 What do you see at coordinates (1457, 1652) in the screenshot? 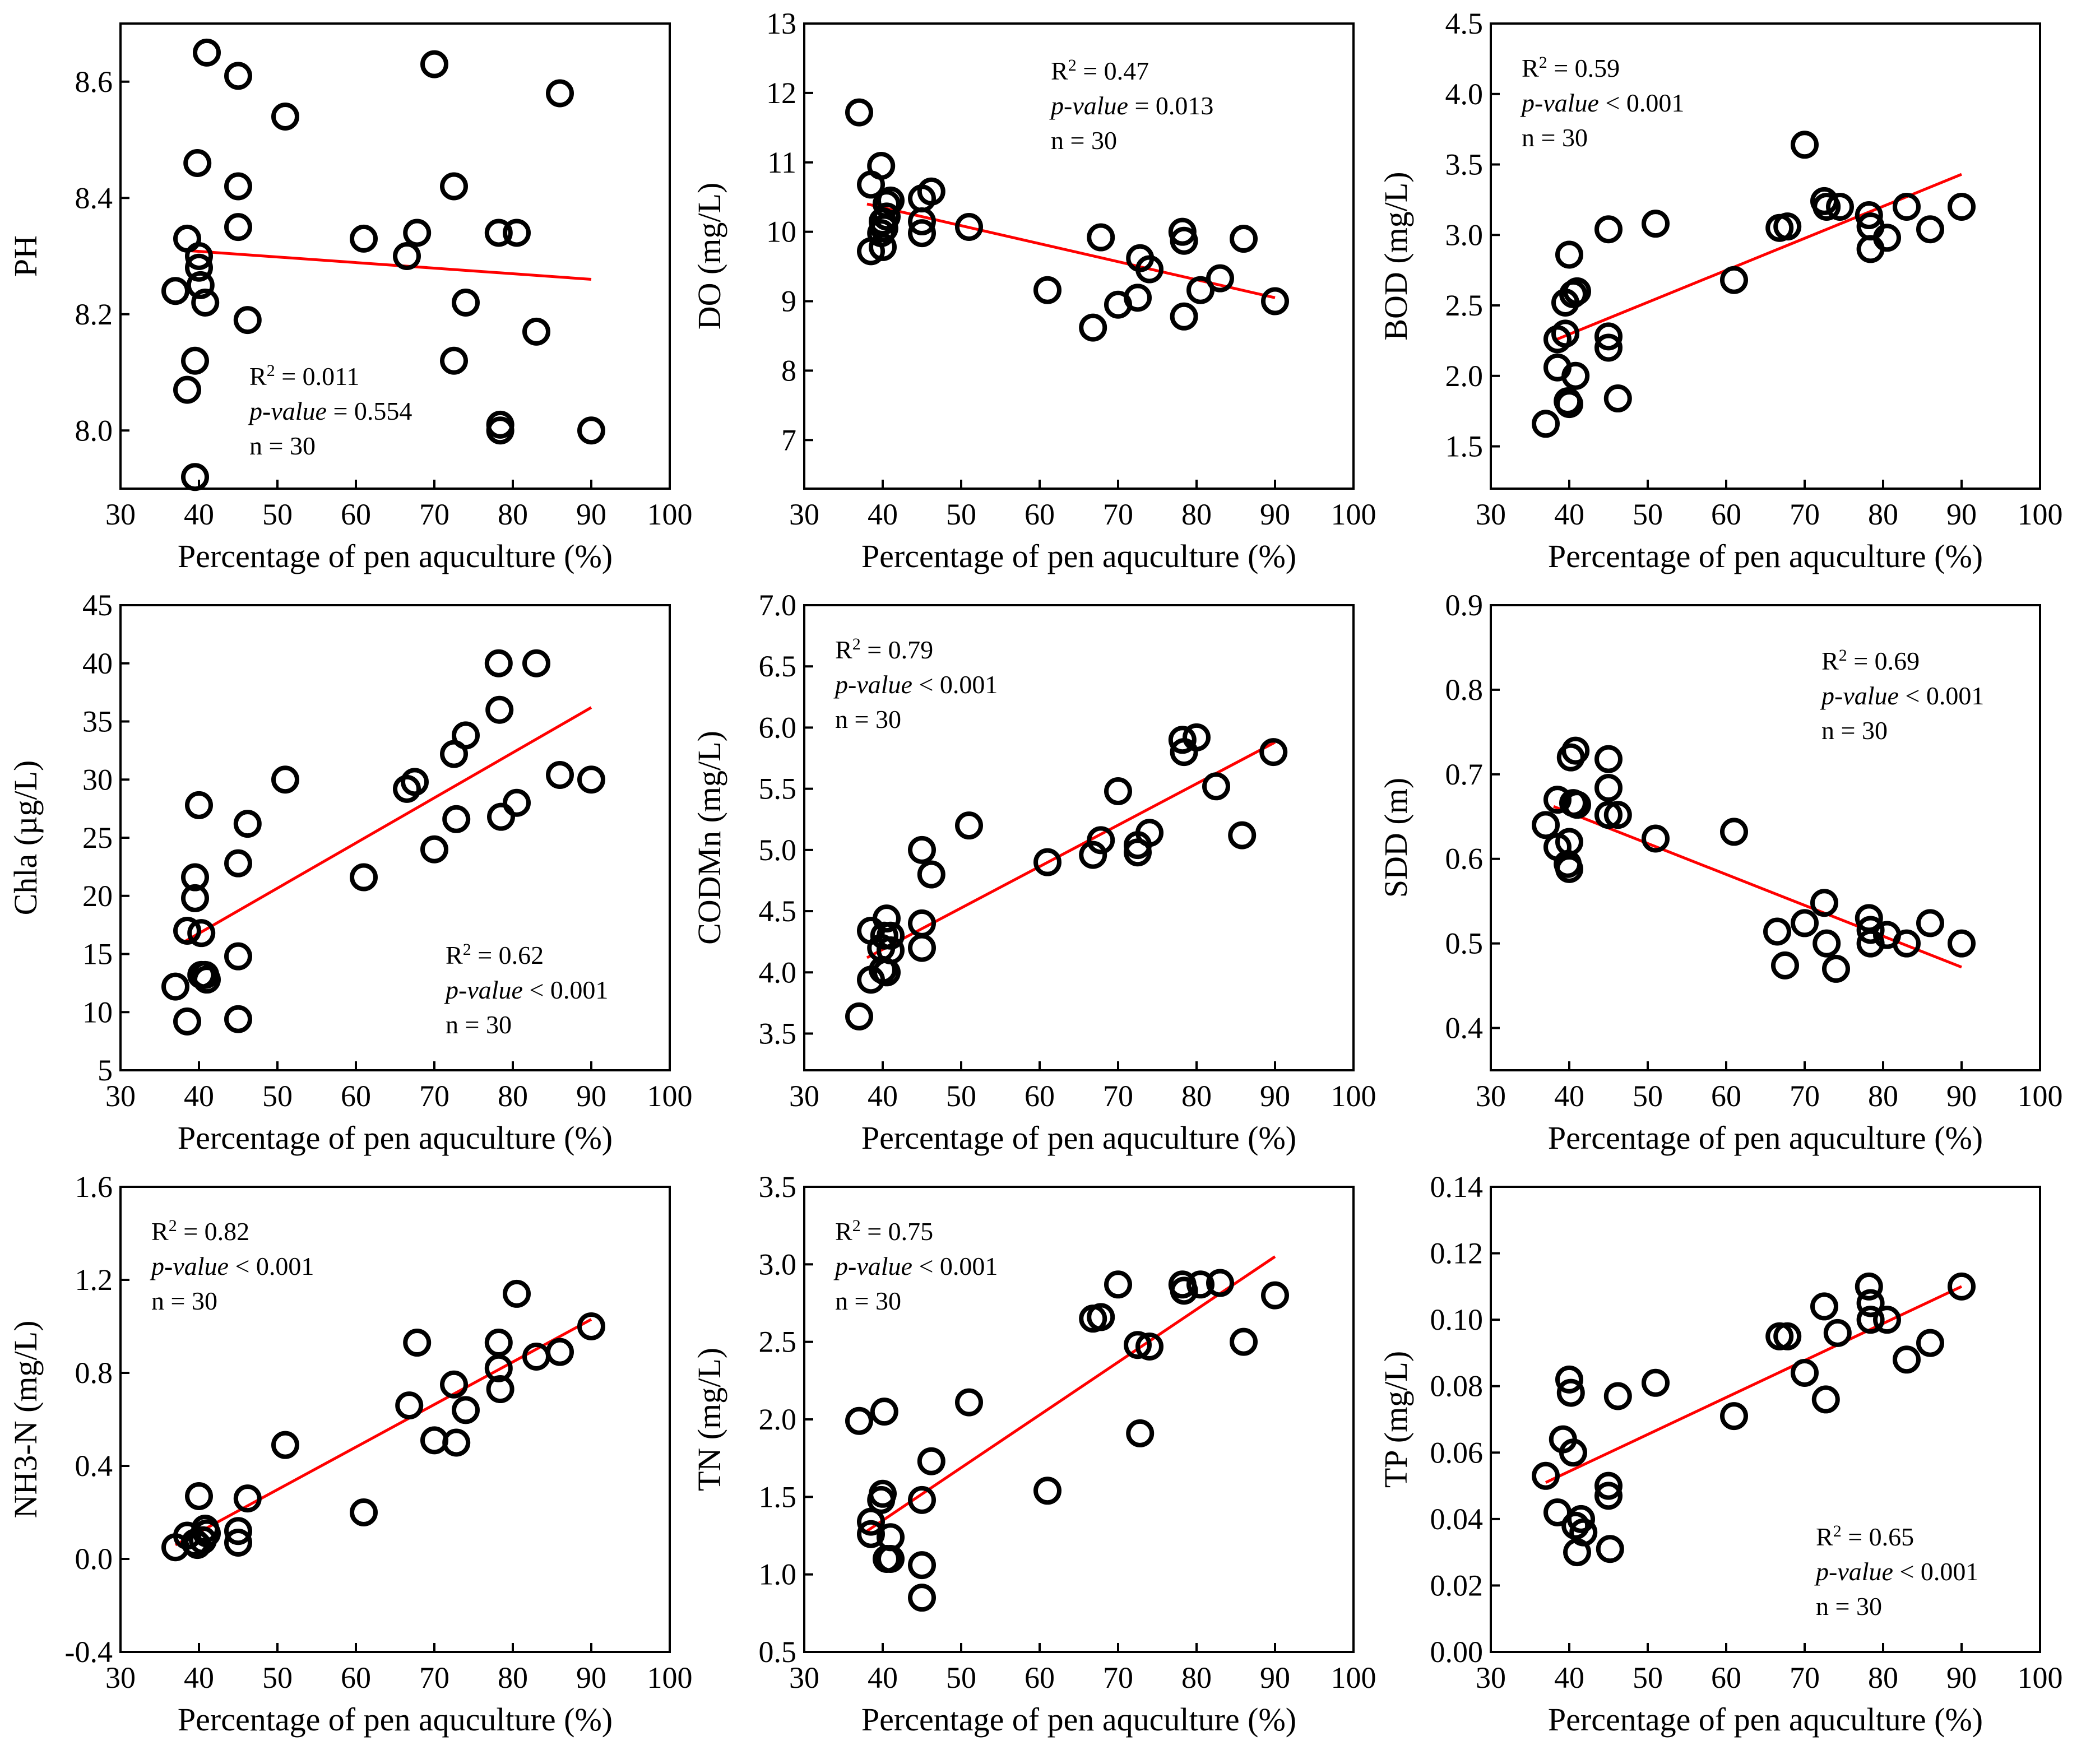
I see `y-tick-label: 0.00` at bounding box center [1457, 1652].